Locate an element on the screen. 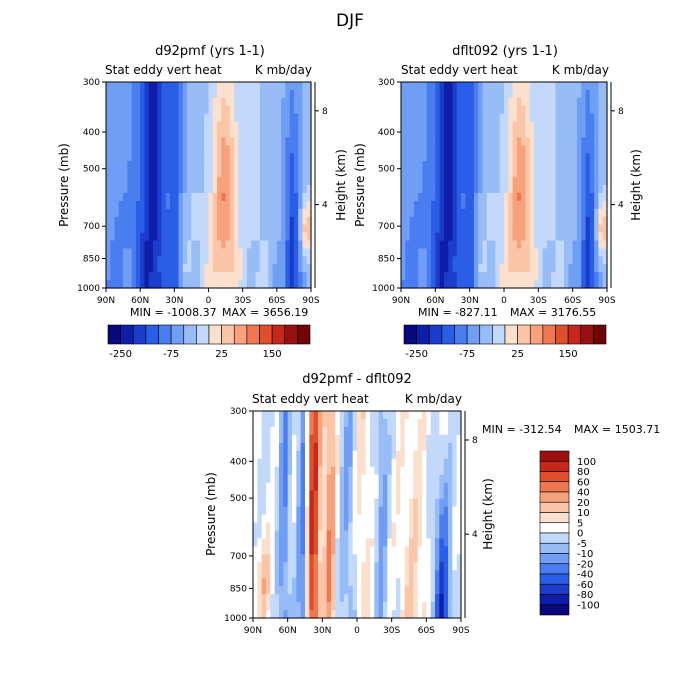 This screenshot has width=700, height=700. x-tick-label: 60S is located at coordinates (426, 631).